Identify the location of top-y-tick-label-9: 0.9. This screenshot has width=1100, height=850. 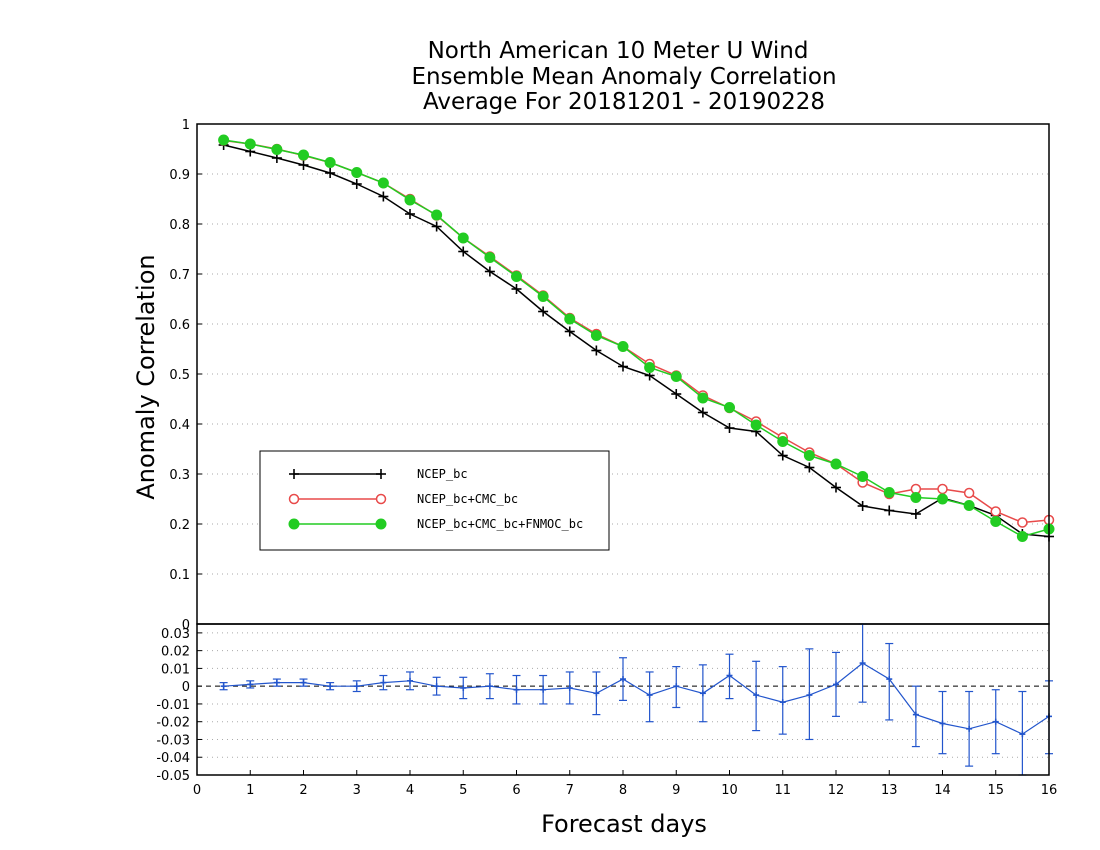
(179, 175).